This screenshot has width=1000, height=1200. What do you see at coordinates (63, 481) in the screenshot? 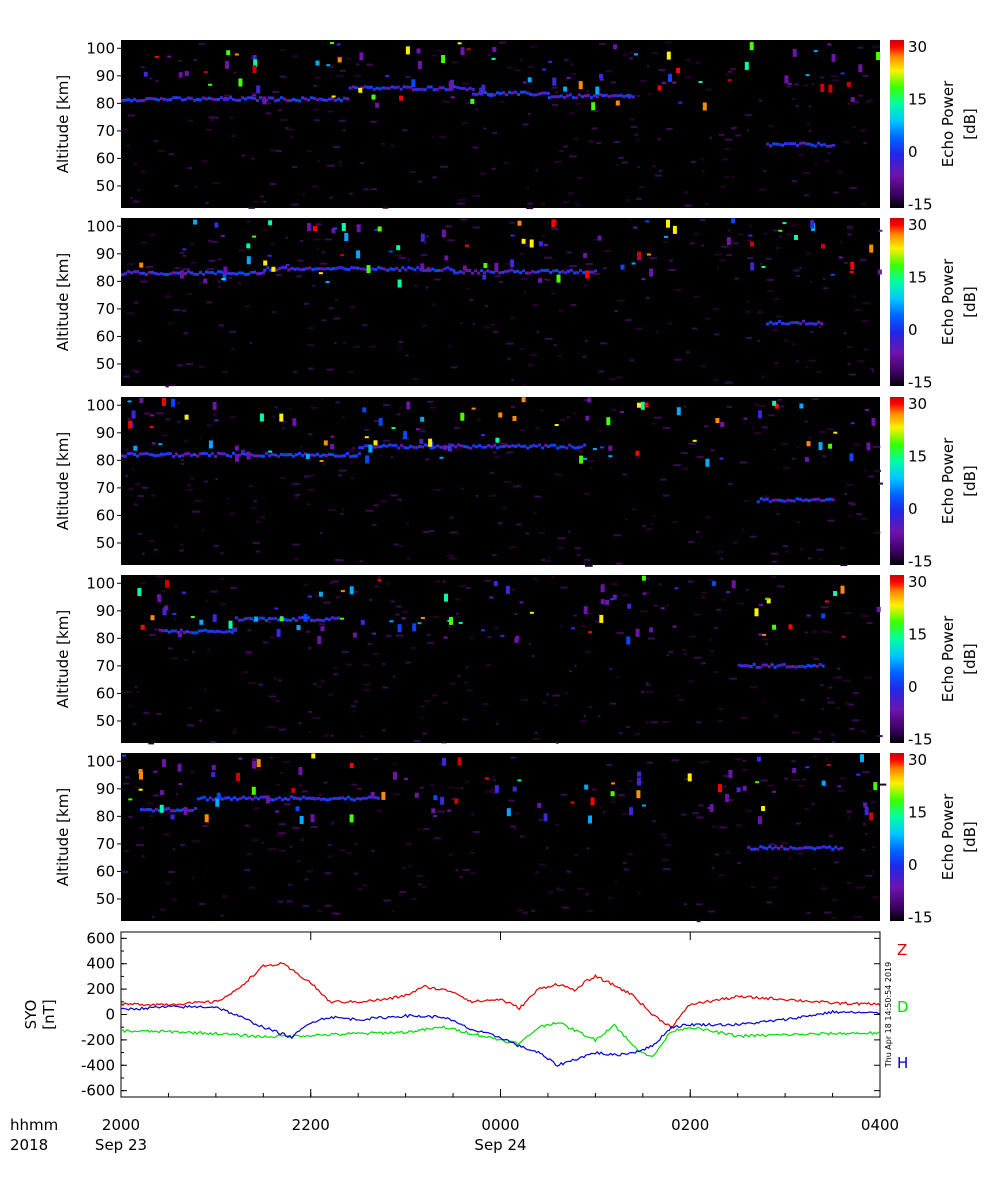
I see `y-axis-title: Altitude [km]` at bounding box center [63, 481].